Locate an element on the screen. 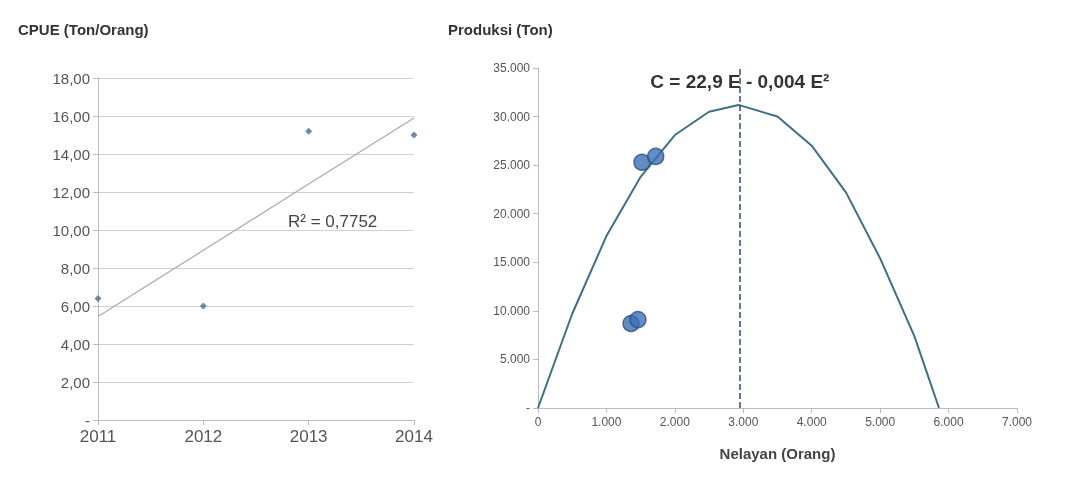  annotation: C = 22,9 E - 0,004 E² is located at coordinates (740, 82).